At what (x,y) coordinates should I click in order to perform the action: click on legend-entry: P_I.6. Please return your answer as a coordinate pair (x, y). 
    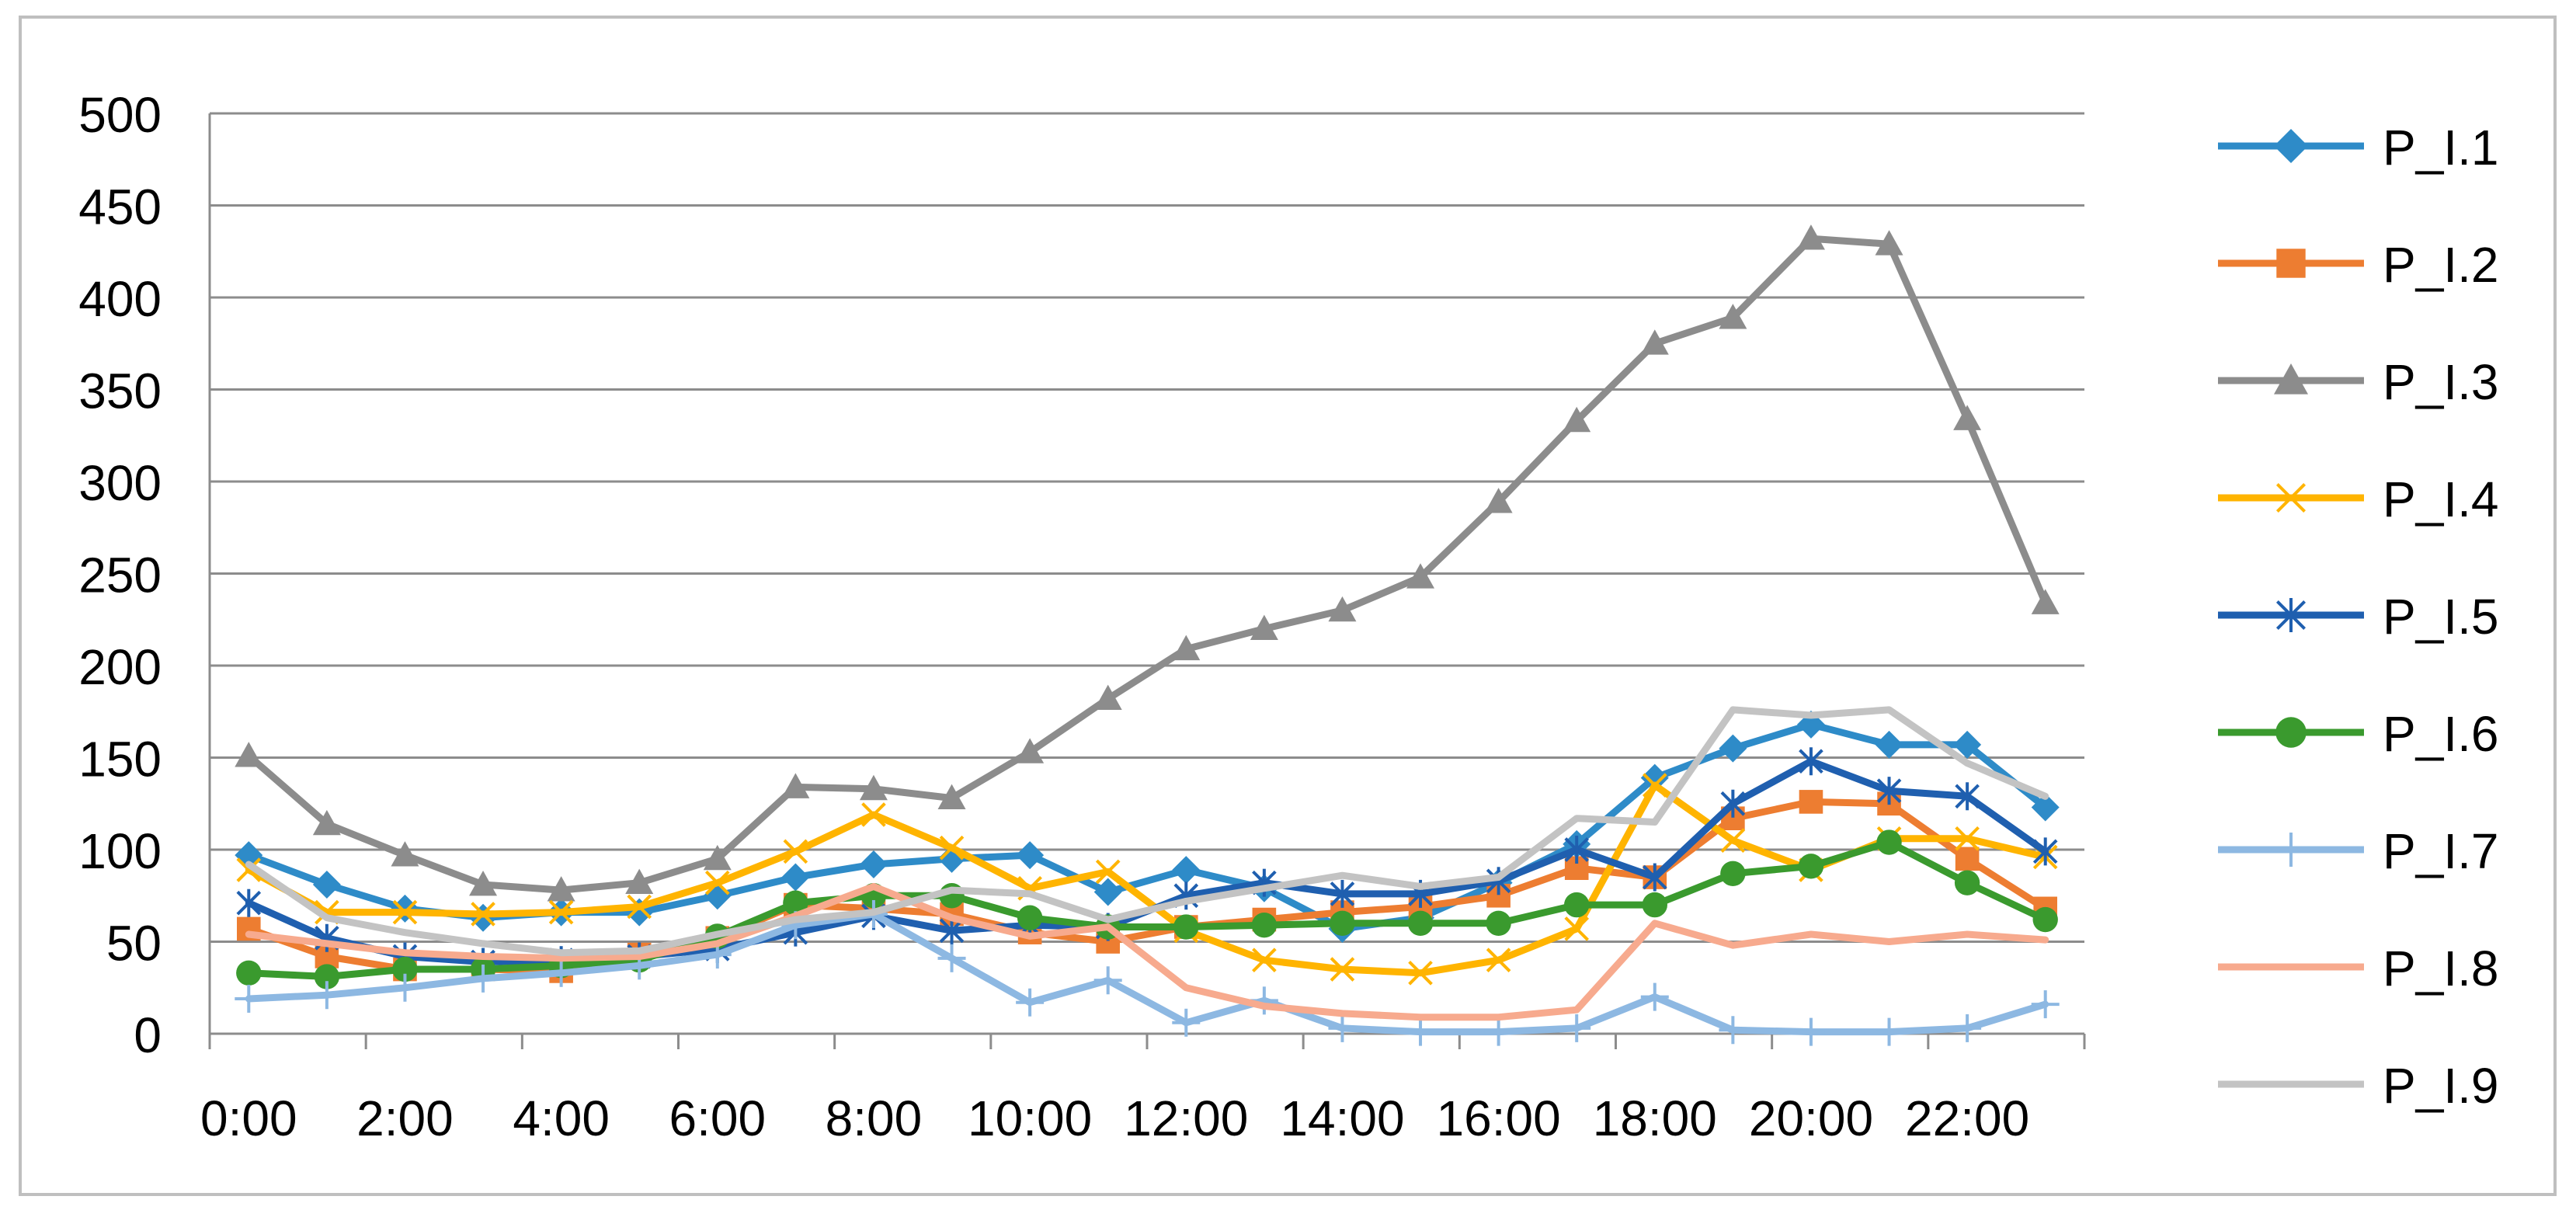
    Looking at the image, I should click on (2358, 734).